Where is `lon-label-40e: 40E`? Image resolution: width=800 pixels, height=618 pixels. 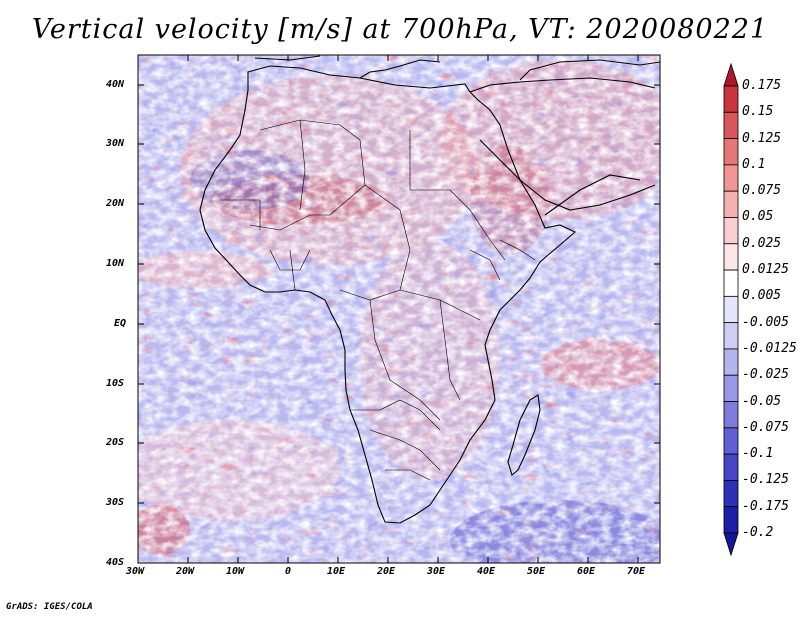 lon-label-40e: 40E is located at coordinates (486, 571).